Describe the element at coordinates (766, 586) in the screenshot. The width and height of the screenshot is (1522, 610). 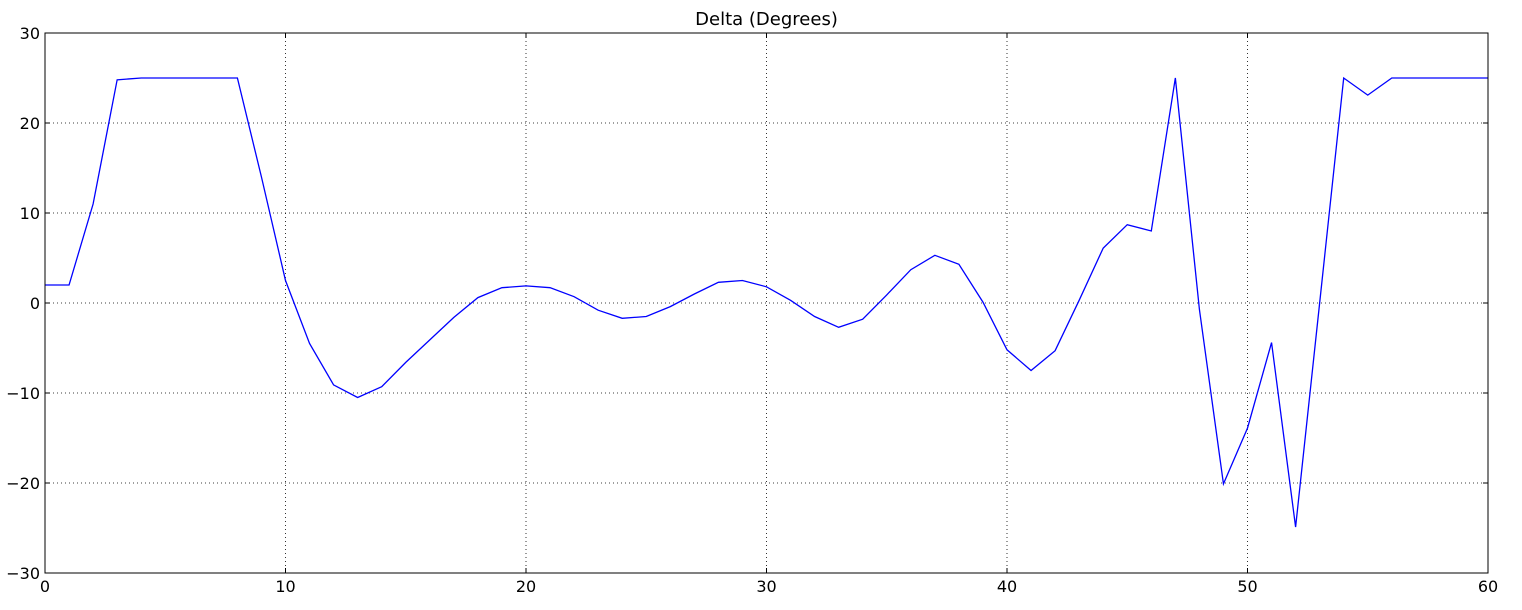
I see `x-tick-label: 30` at that location.